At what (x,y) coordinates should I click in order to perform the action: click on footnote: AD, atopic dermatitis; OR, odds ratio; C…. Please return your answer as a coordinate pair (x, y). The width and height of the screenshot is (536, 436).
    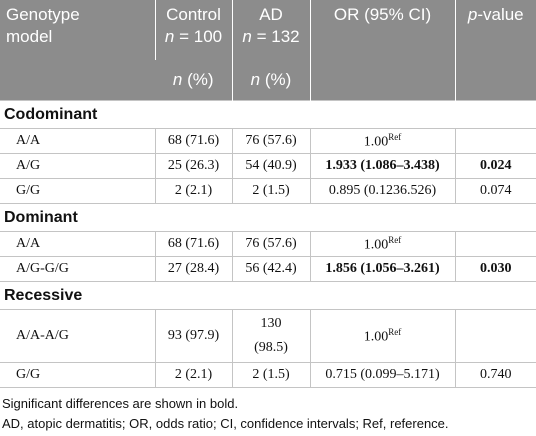
    Looking at the image, I should click on (225, 423).